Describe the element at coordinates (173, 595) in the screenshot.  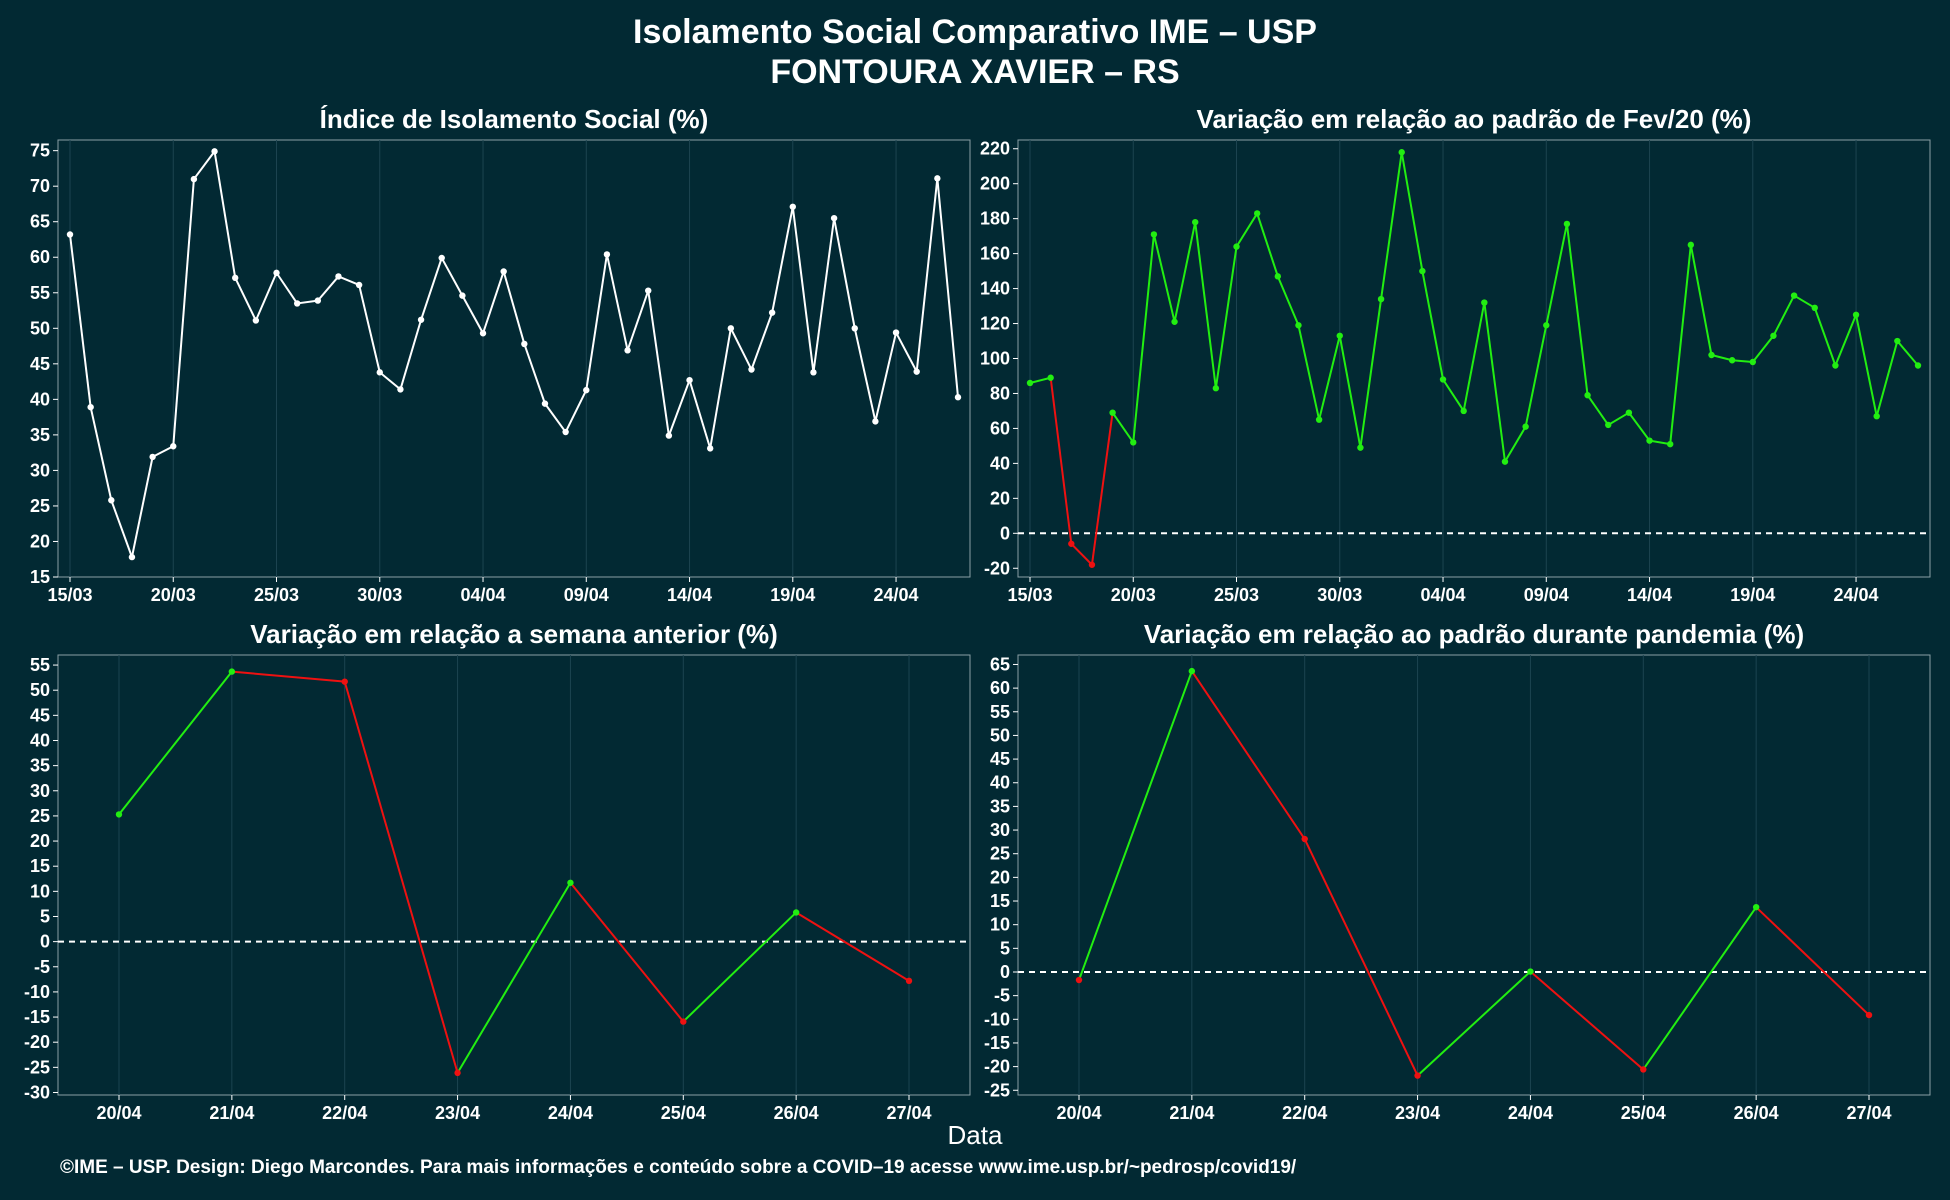
I see `x-tick-label: 20/03` at that location.